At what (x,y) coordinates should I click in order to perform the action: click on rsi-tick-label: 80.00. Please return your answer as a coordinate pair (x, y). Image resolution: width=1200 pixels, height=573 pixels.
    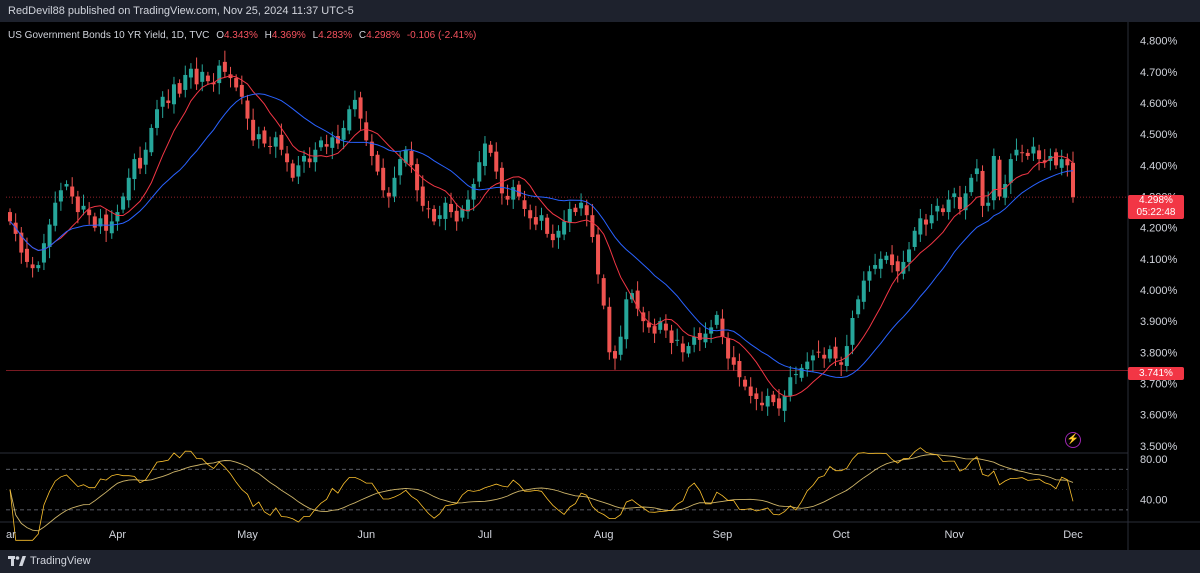
    Looking at the image, I should click on (1154, 460).